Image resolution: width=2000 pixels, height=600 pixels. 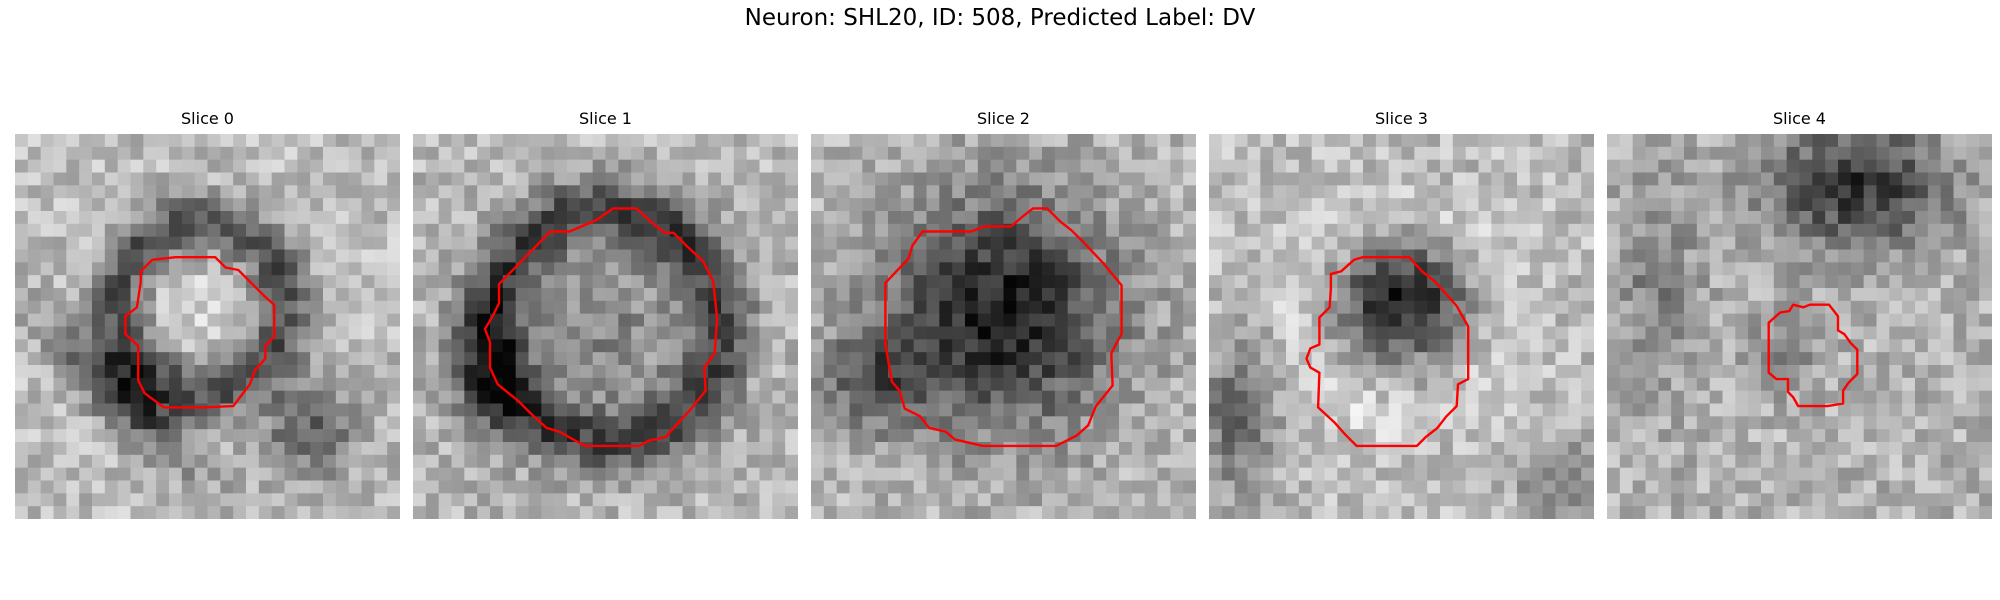 I want to click on slice-panel-4: Slice 4, so click(x=1799, y=313).